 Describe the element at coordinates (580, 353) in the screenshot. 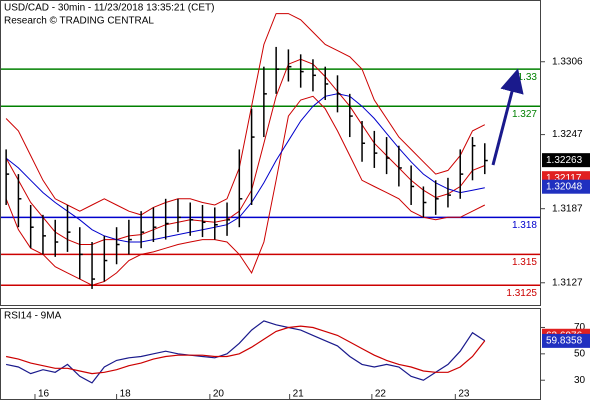

I see `y-tick-label: 50` at that location.